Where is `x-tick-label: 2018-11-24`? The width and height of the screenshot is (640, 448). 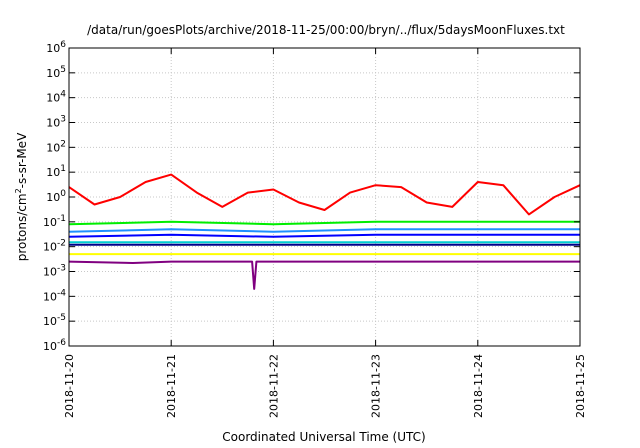 x-tick-label: 2018-11-24 is located at coordinates (478, 386).